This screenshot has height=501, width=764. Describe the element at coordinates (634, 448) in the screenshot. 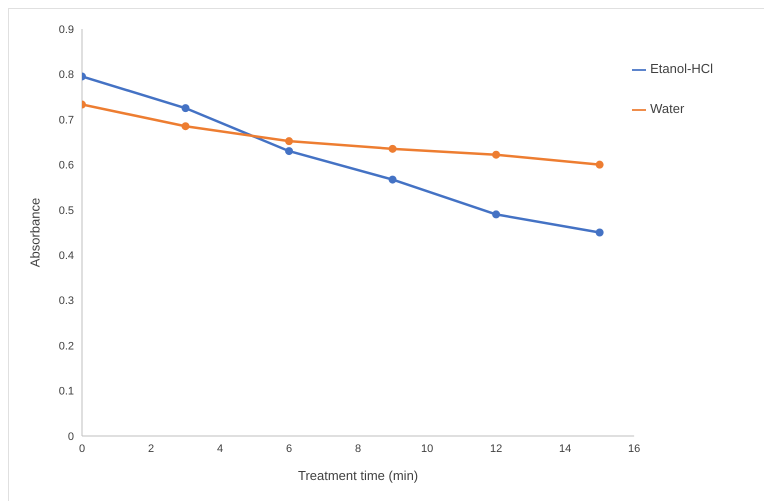

I see `x-tick-label: 16` at that location.